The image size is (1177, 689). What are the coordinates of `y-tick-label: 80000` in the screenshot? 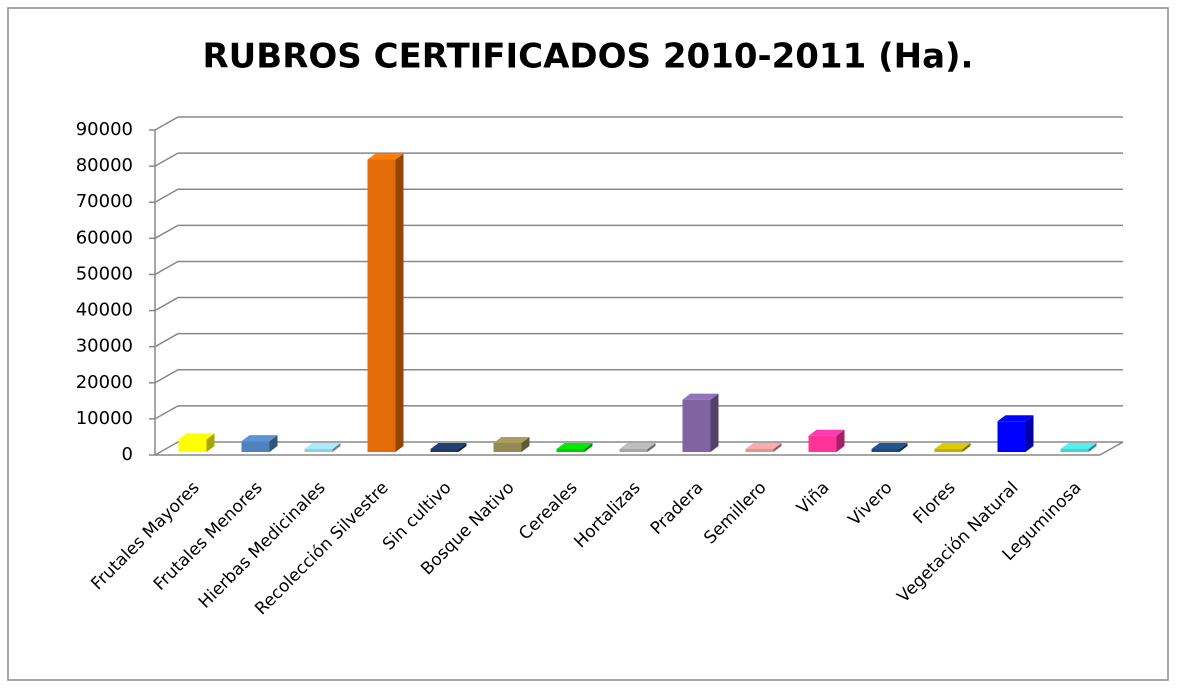 It's located at (104, 165).